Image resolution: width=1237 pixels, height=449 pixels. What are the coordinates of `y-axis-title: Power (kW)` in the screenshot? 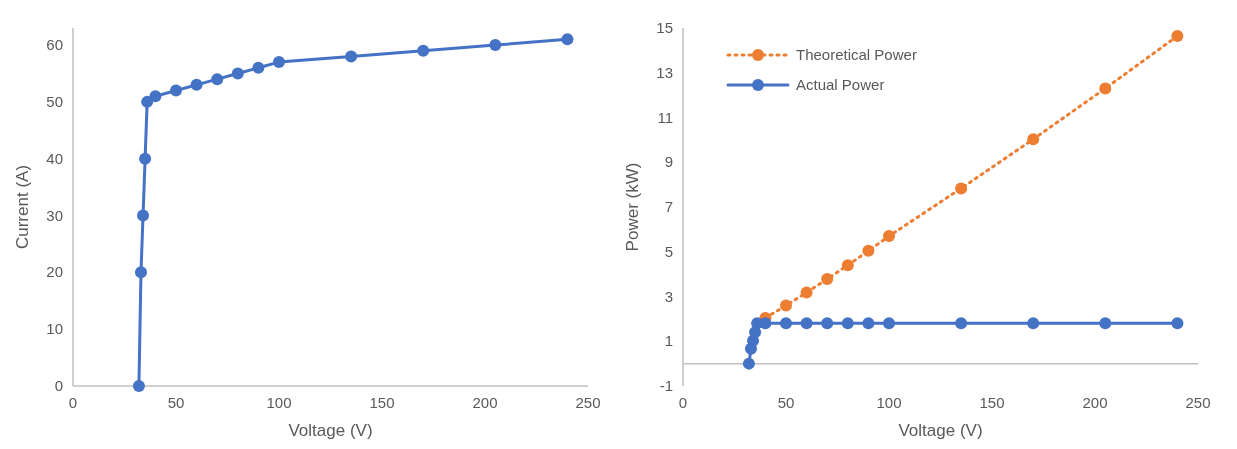 It's located at (632, 207).